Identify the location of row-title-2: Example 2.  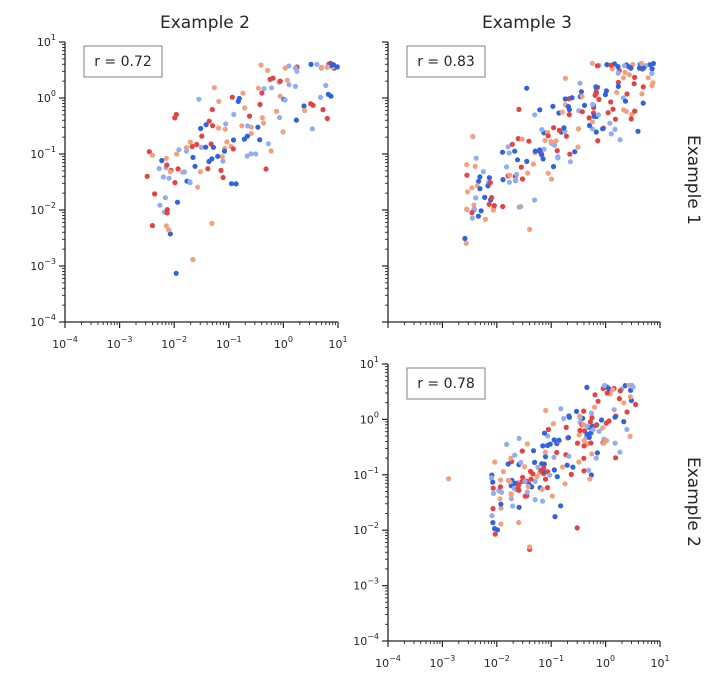
(693, 502).